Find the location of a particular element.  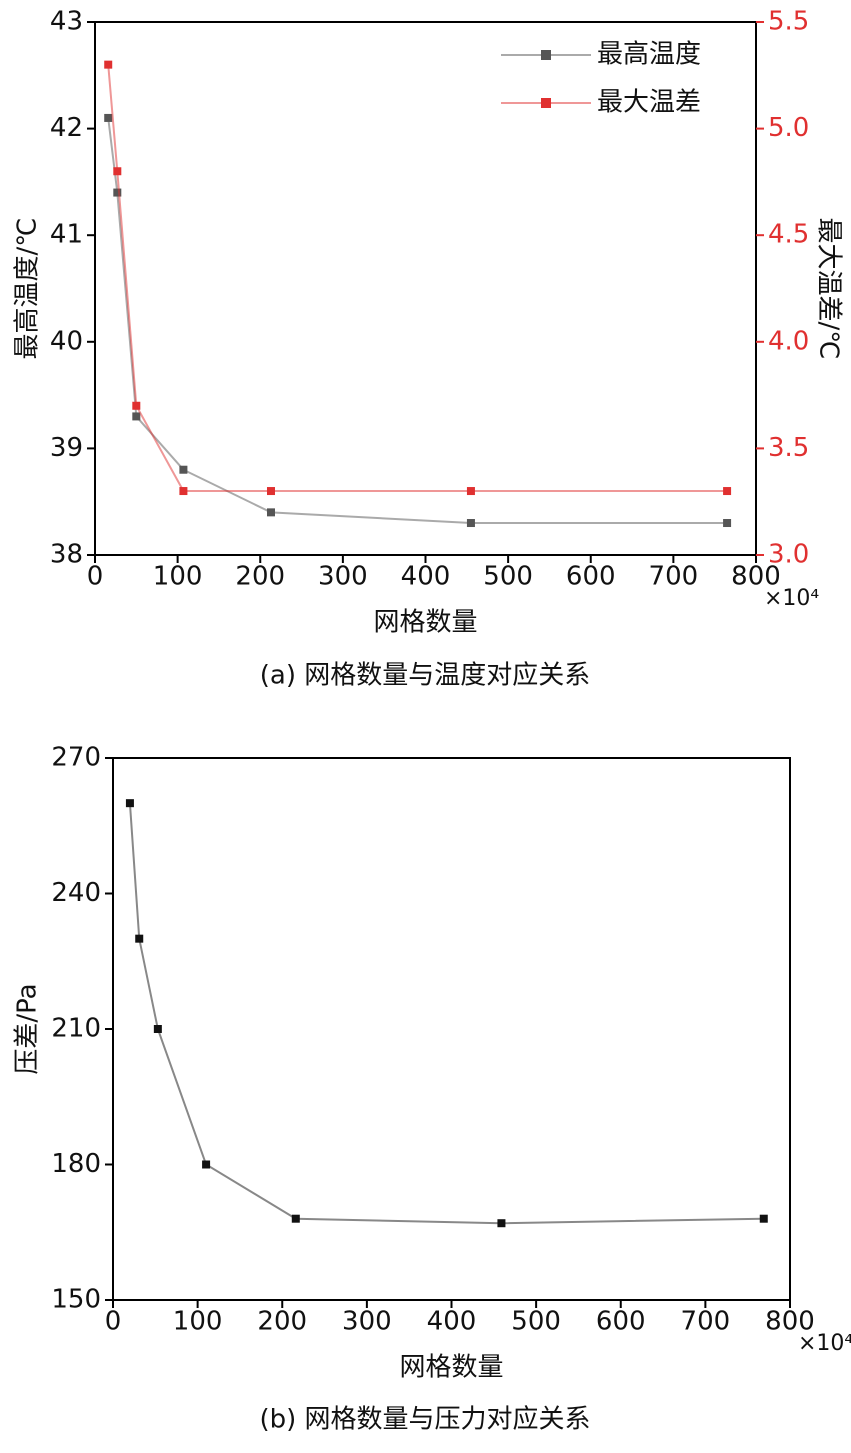

y-axis-label: 最高温度/℃ is located at coordinates (28, 289).